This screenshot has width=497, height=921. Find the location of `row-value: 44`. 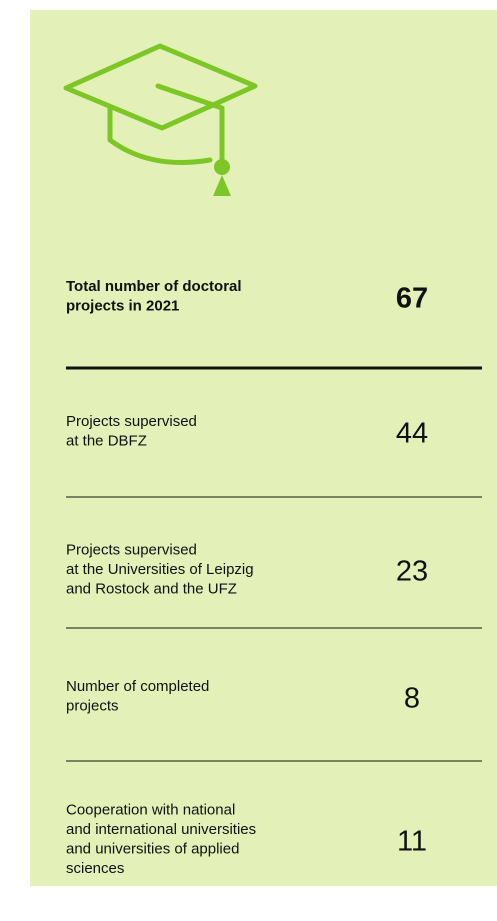

row-value: 44 is located at coordinates (412, 434).